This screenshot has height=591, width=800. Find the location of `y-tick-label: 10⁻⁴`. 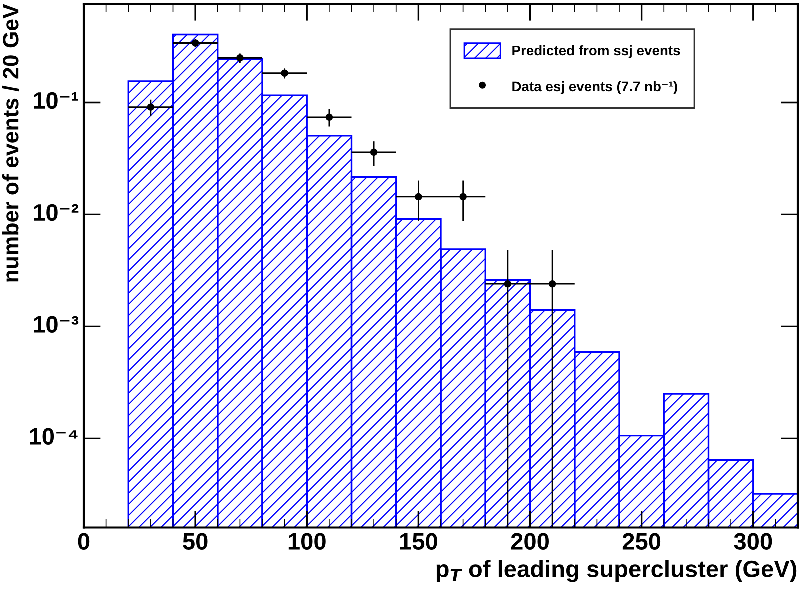

y-tick-label: 10⁻⁴ is located at coordinates (54, 436).